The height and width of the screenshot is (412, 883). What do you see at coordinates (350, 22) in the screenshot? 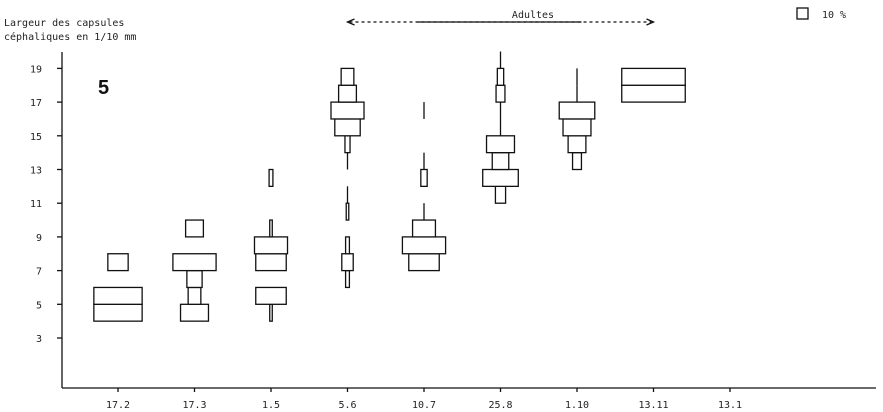
I see `range-annotation-arrow-left` at bounding box center [350, 22].